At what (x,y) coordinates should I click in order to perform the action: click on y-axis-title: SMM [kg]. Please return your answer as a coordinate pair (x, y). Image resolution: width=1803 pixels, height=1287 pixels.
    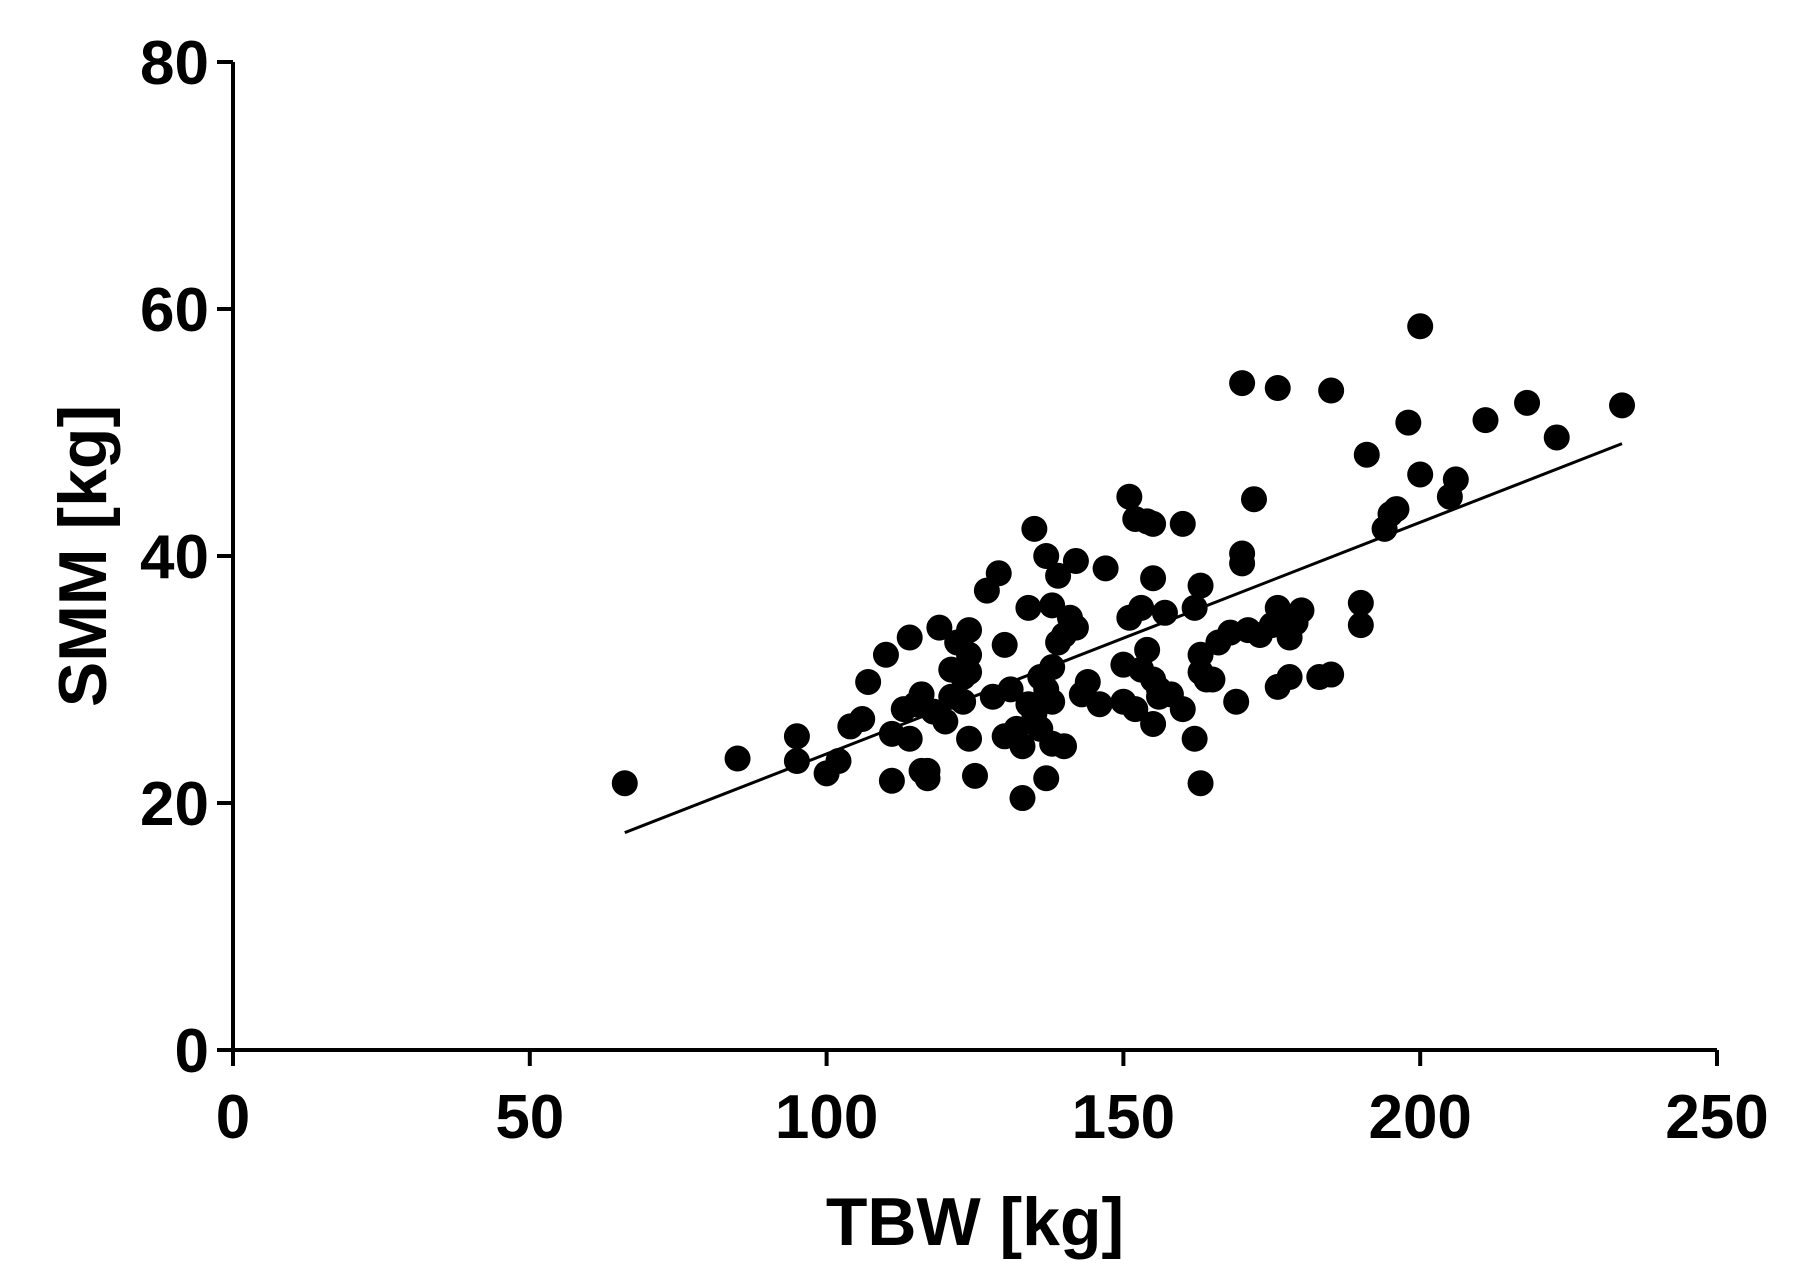
    Looking at the image, I should click on (83, 556).